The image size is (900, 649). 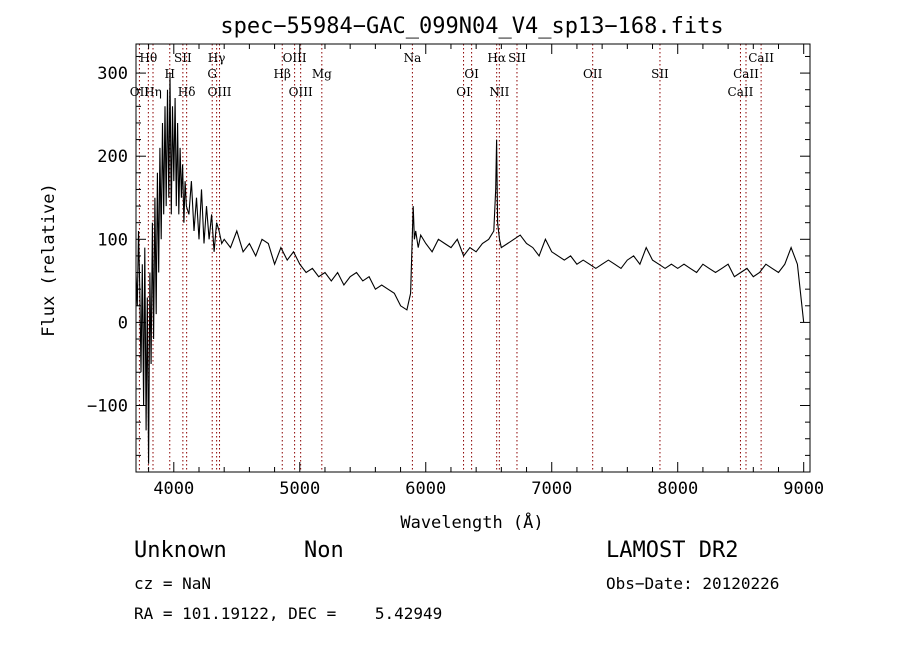 What do you see at coordinates (677, 489) in the screenshot?
I see `x-tick-label: 8000` at bounding box center [677, 489].